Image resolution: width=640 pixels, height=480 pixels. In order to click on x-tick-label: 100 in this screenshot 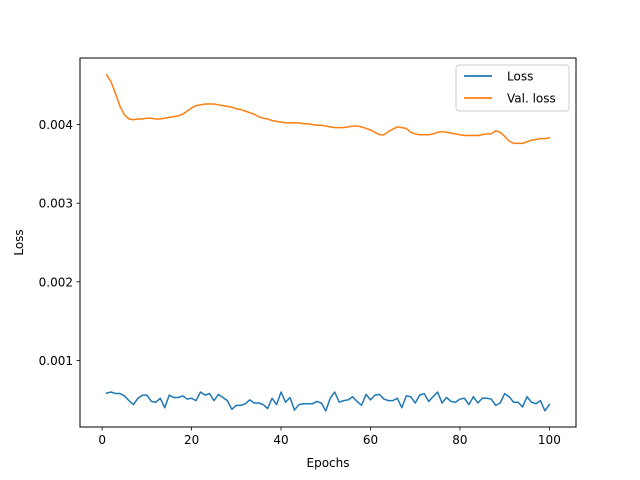, I will do `click(549, 440)`.